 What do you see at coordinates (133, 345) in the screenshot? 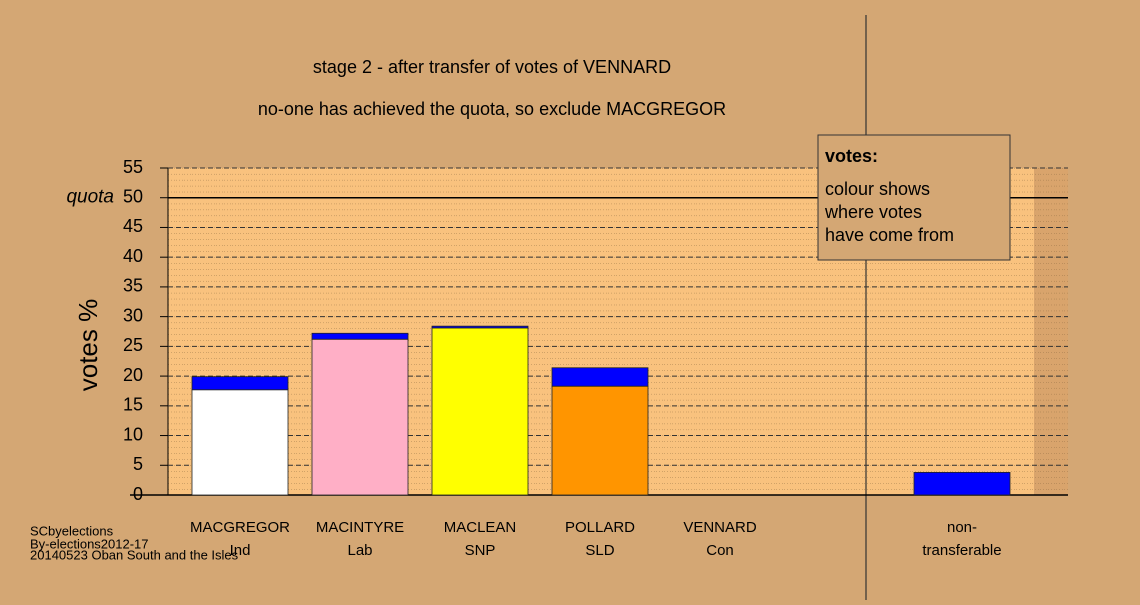
I see `y-tick-label: 25` at bounding box center [133, 345].